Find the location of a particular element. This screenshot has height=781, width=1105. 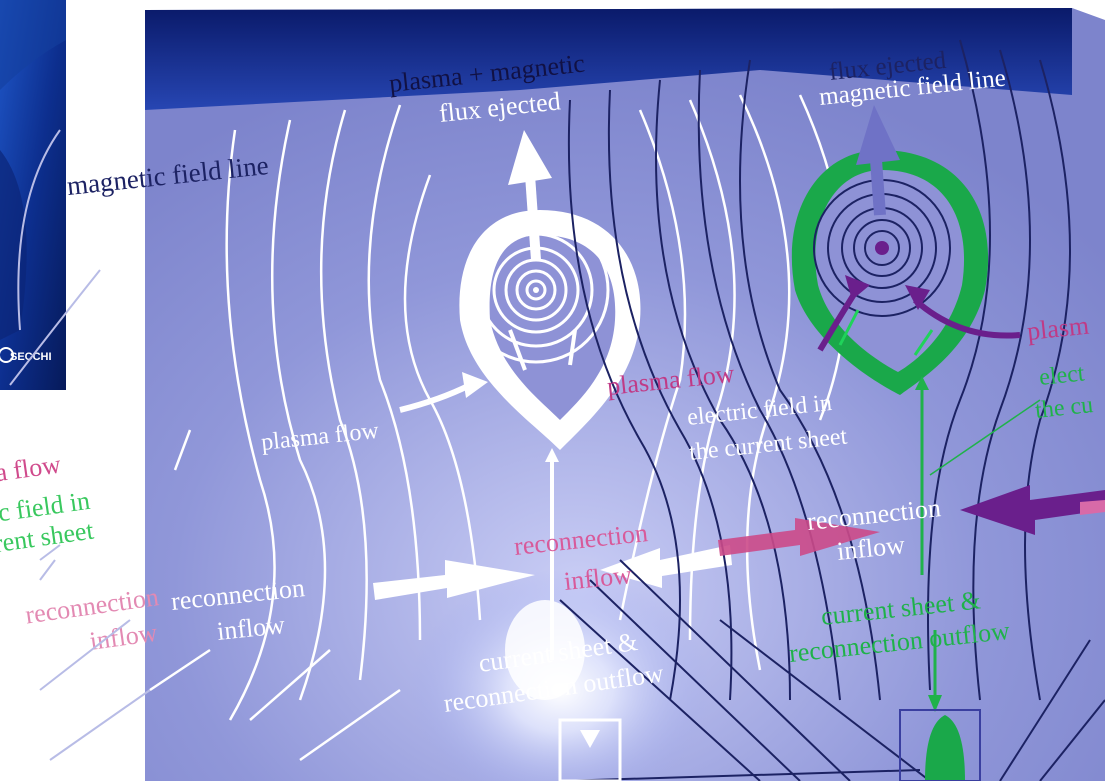

white-foot-box is located at coordinates (590, 749).